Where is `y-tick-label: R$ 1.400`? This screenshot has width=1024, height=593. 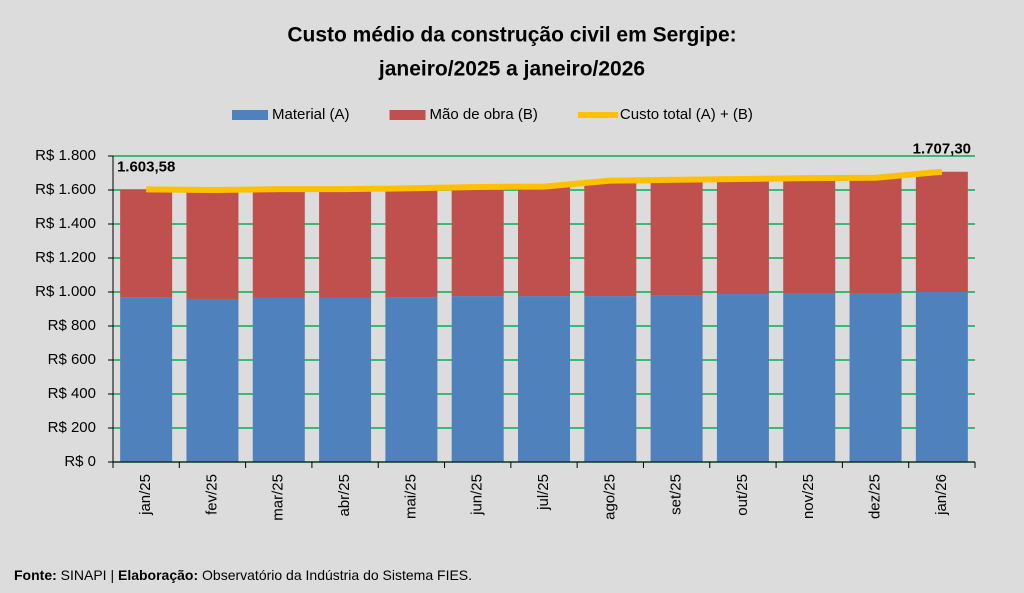 y-tick-label: R$ 1.400 is located at coordinates (65, 223).